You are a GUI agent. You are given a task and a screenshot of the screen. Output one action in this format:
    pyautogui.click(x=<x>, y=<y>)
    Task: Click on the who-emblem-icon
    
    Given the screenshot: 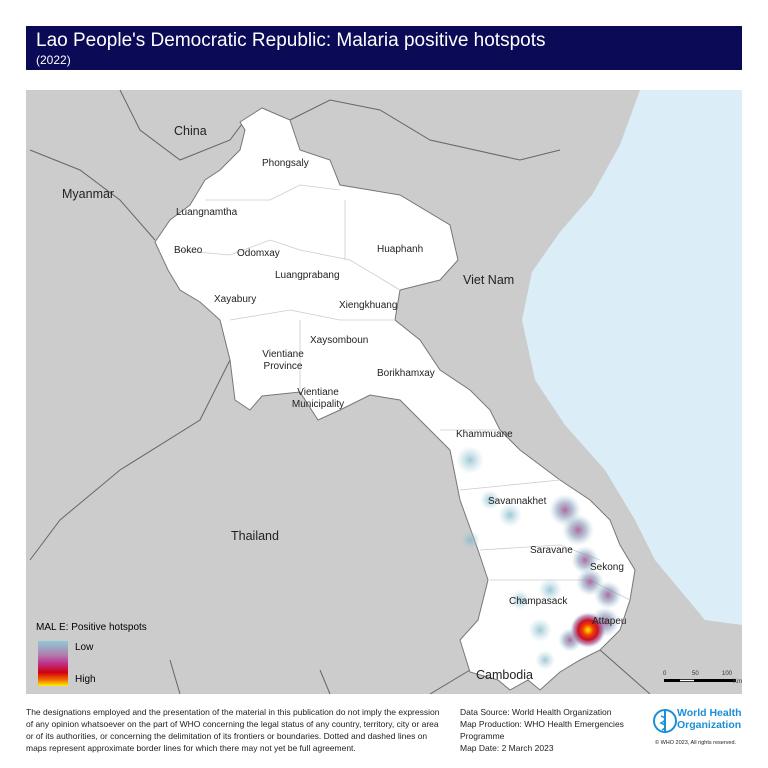 What is the action you would take?
    pyautogui.click(x=665, y=721)
    